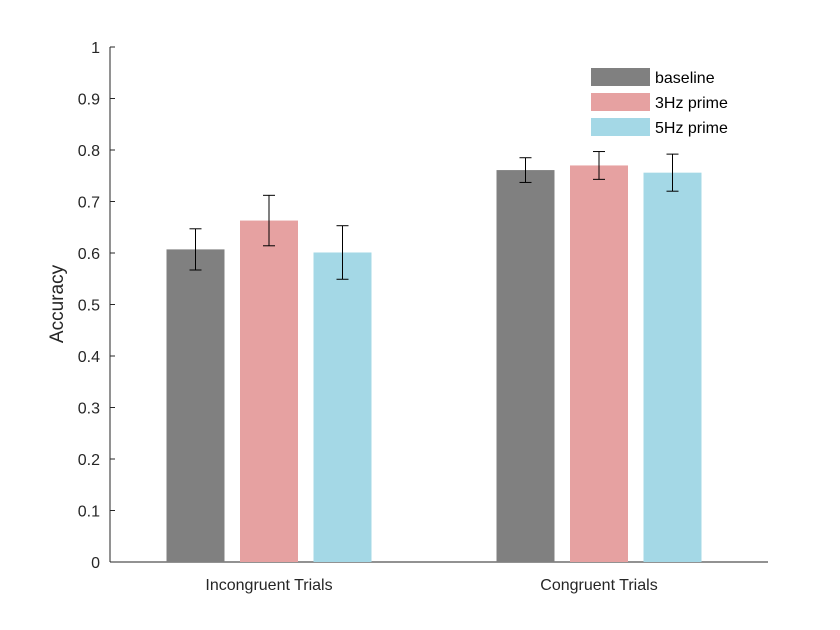  Describe the element at coordinates (691, 103) in the screenshot. I see `legend-label: 3Hz prime` at that location.